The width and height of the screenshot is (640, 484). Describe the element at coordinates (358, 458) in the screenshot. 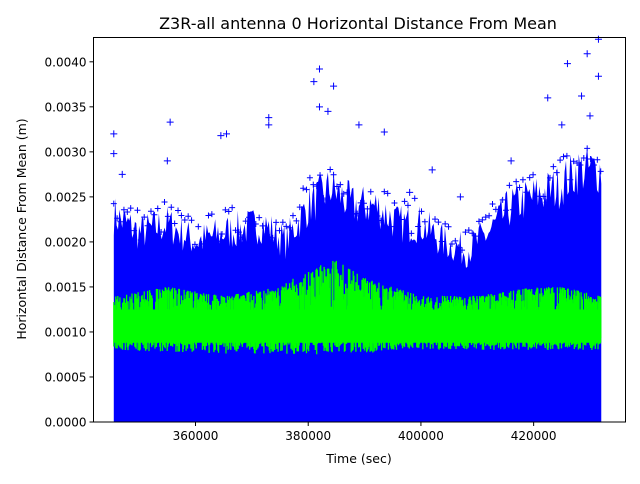

I see `x-axis-label: Time (sec)` at that location.